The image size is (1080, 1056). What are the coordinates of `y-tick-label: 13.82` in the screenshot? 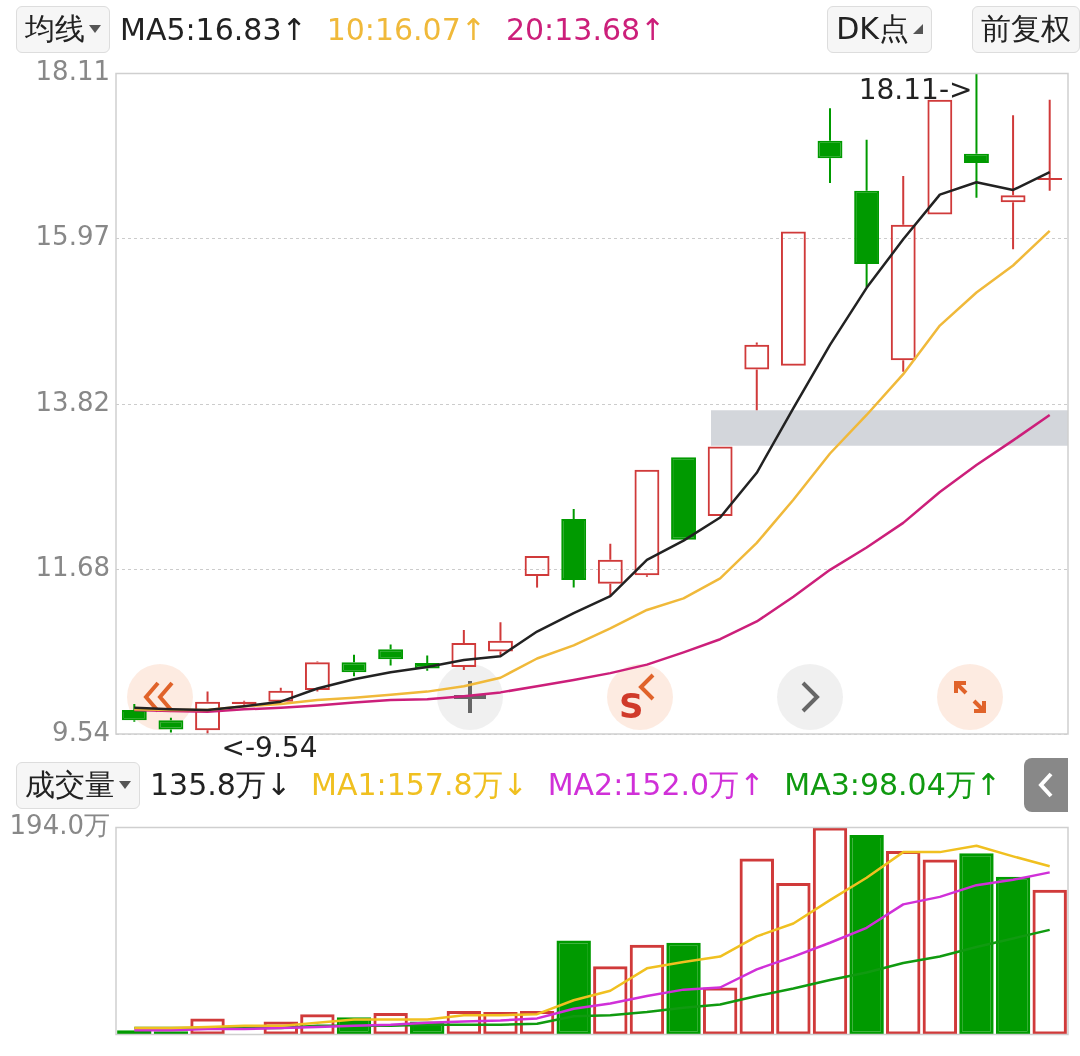 It's located at (72, 401).